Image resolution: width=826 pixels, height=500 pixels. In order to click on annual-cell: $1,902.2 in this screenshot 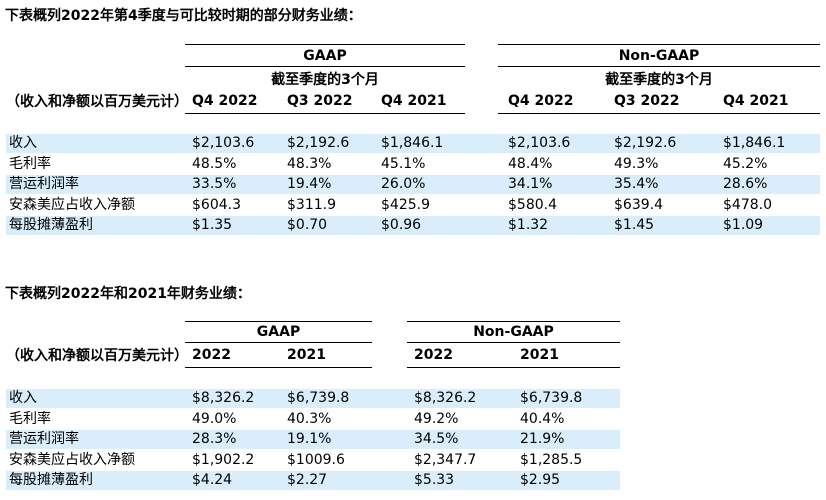, I will do `click(223, 460)`.